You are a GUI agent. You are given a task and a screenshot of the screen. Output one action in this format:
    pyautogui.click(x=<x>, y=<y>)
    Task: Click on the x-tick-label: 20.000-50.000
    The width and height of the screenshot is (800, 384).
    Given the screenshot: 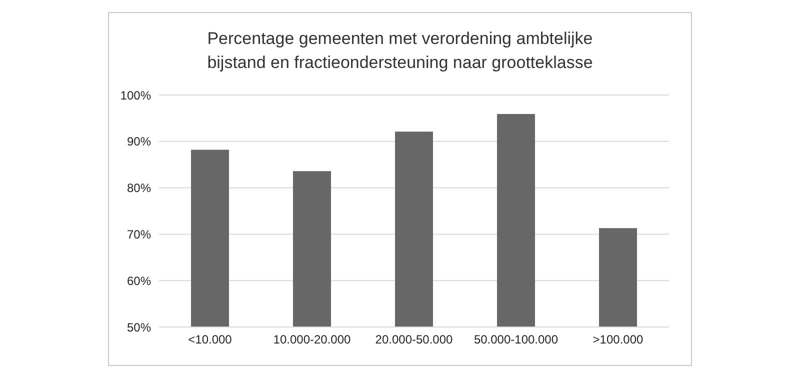 What is the action you would take?
    pyautogui.click(x=414, y=339)
    